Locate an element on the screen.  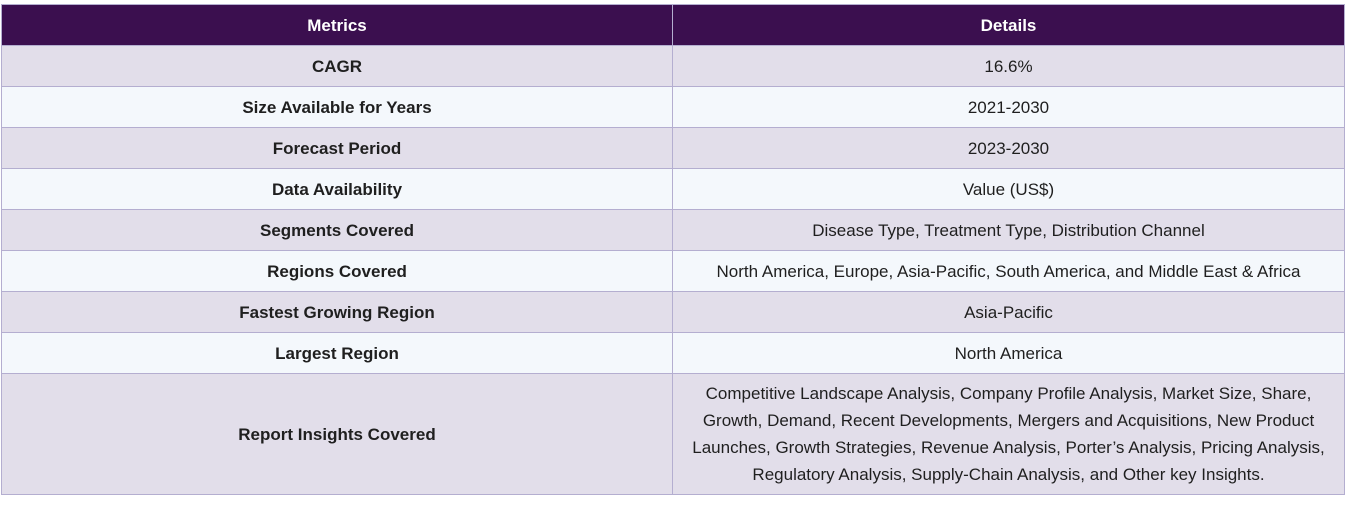
detail-cell: 2023-2030 is located at coordinates (1008, 148).